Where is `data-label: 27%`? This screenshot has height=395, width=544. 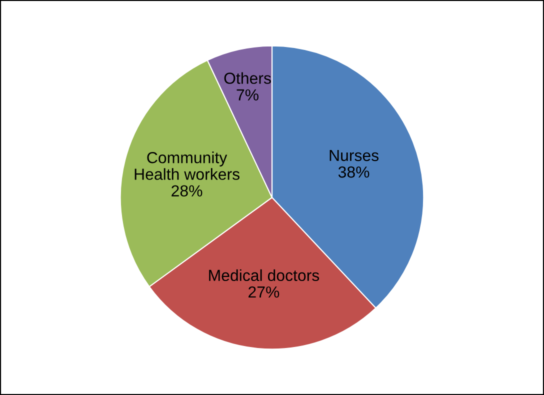 data-label: 27% is located at coordinates (264, 292).